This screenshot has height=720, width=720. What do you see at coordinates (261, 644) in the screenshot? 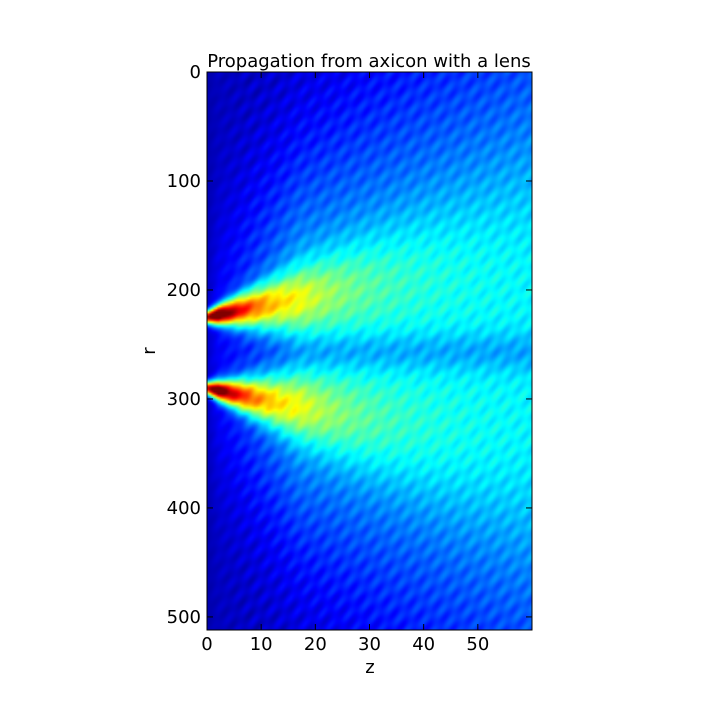
I see `x-tick-label: 10` at bounding box center [261, 644].